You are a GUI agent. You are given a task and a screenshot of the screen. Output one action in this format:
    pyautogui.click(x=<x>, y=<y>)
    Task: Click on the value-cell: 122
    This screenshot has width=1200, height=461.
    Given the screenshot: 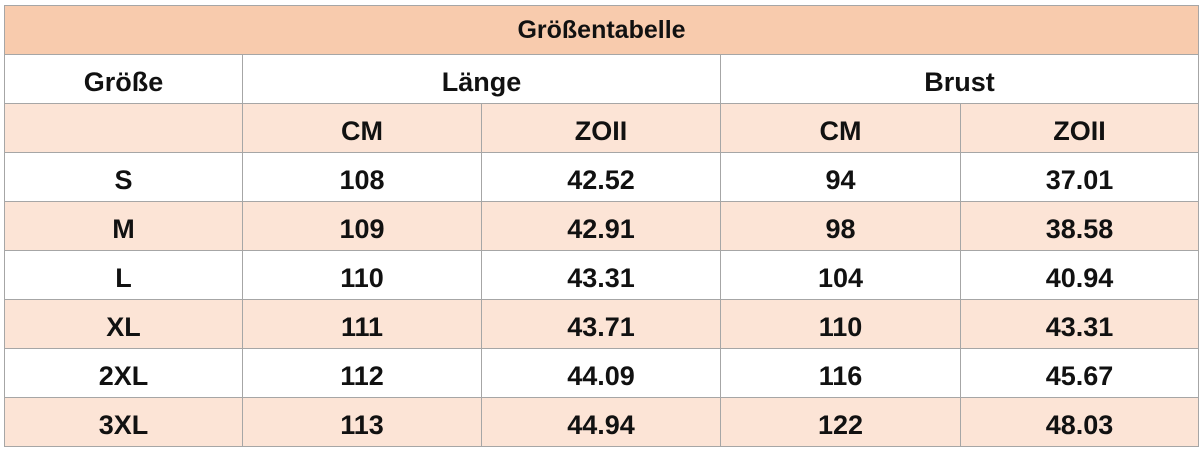 What is the action you would take?
    pyautogui.click(x=840, y=422)
    